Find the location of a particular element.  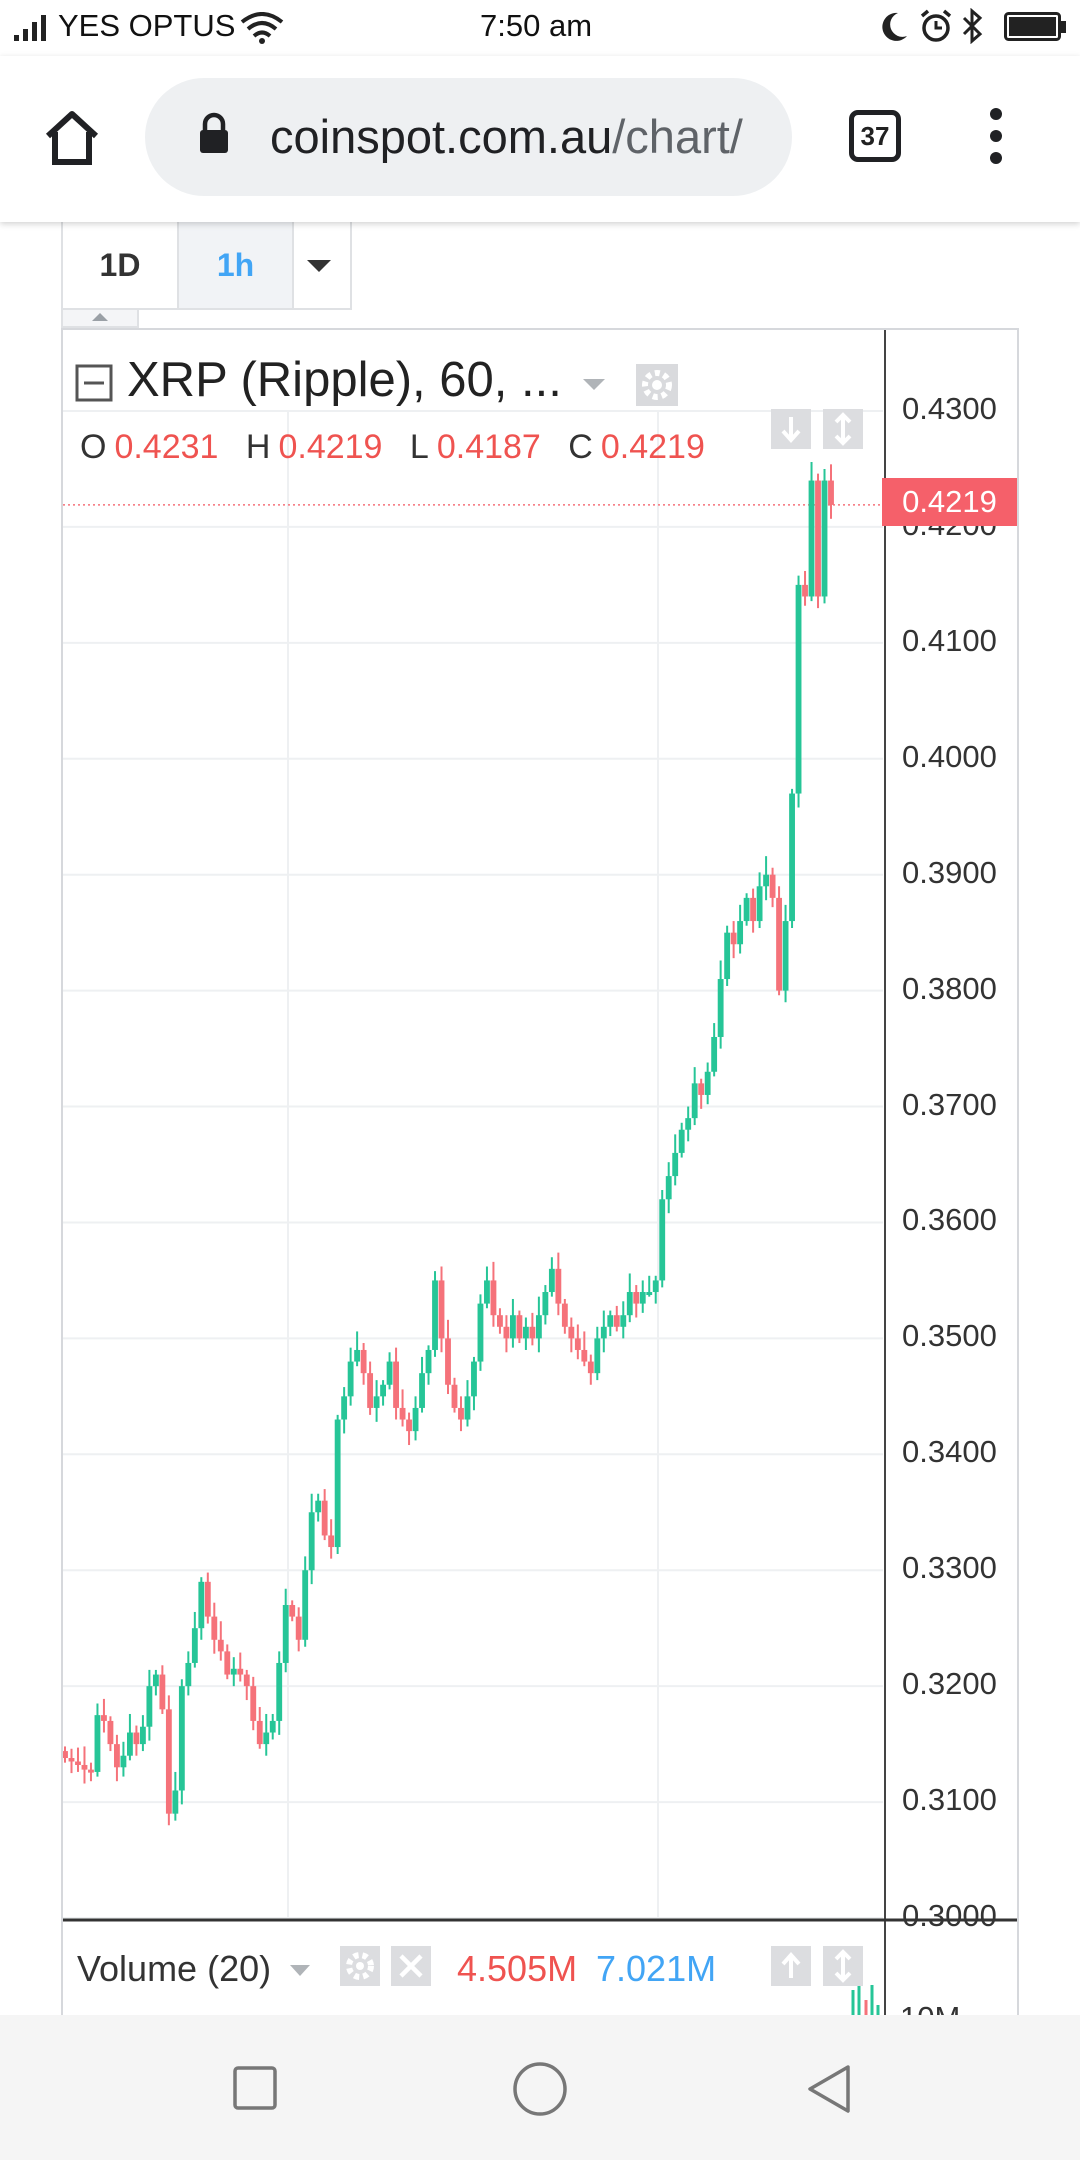

url-path: /chart/ is located at coordinates (677, 136).